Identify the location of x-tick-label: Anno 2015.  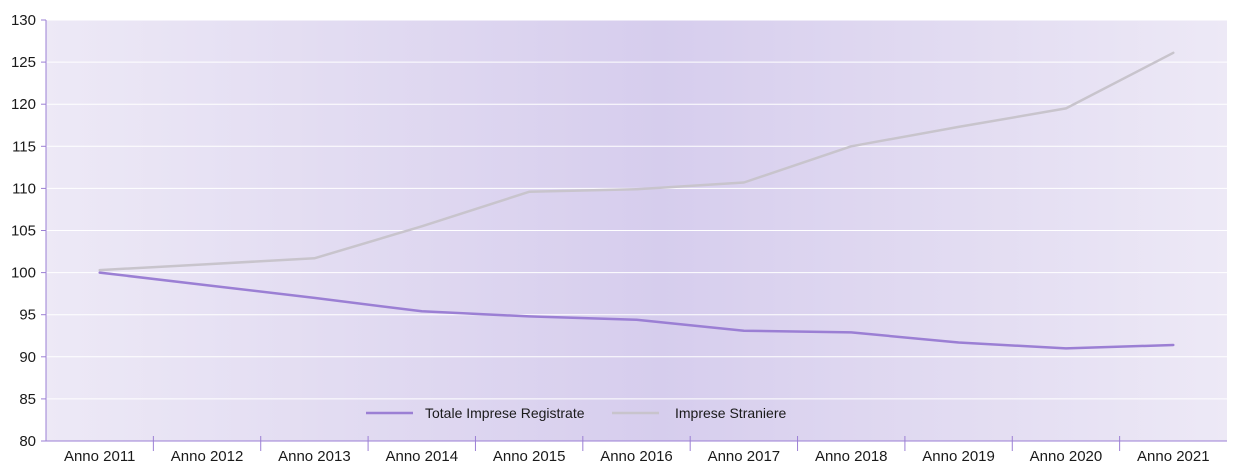
(529, 455).